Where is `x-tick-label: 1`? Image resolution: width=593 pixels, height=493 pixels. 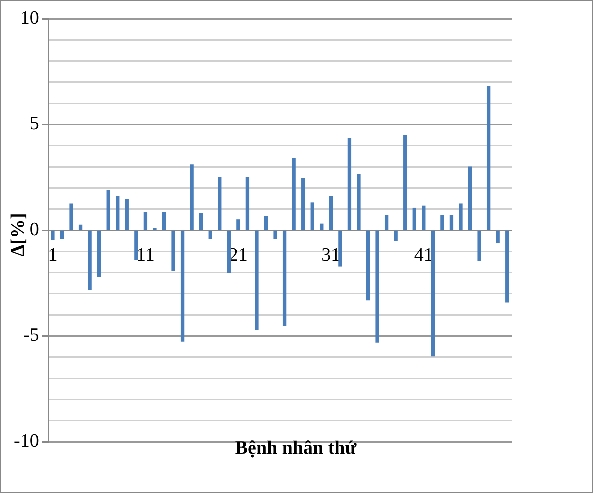 x-tick-label: 1 is located at coordinates (53, 255).